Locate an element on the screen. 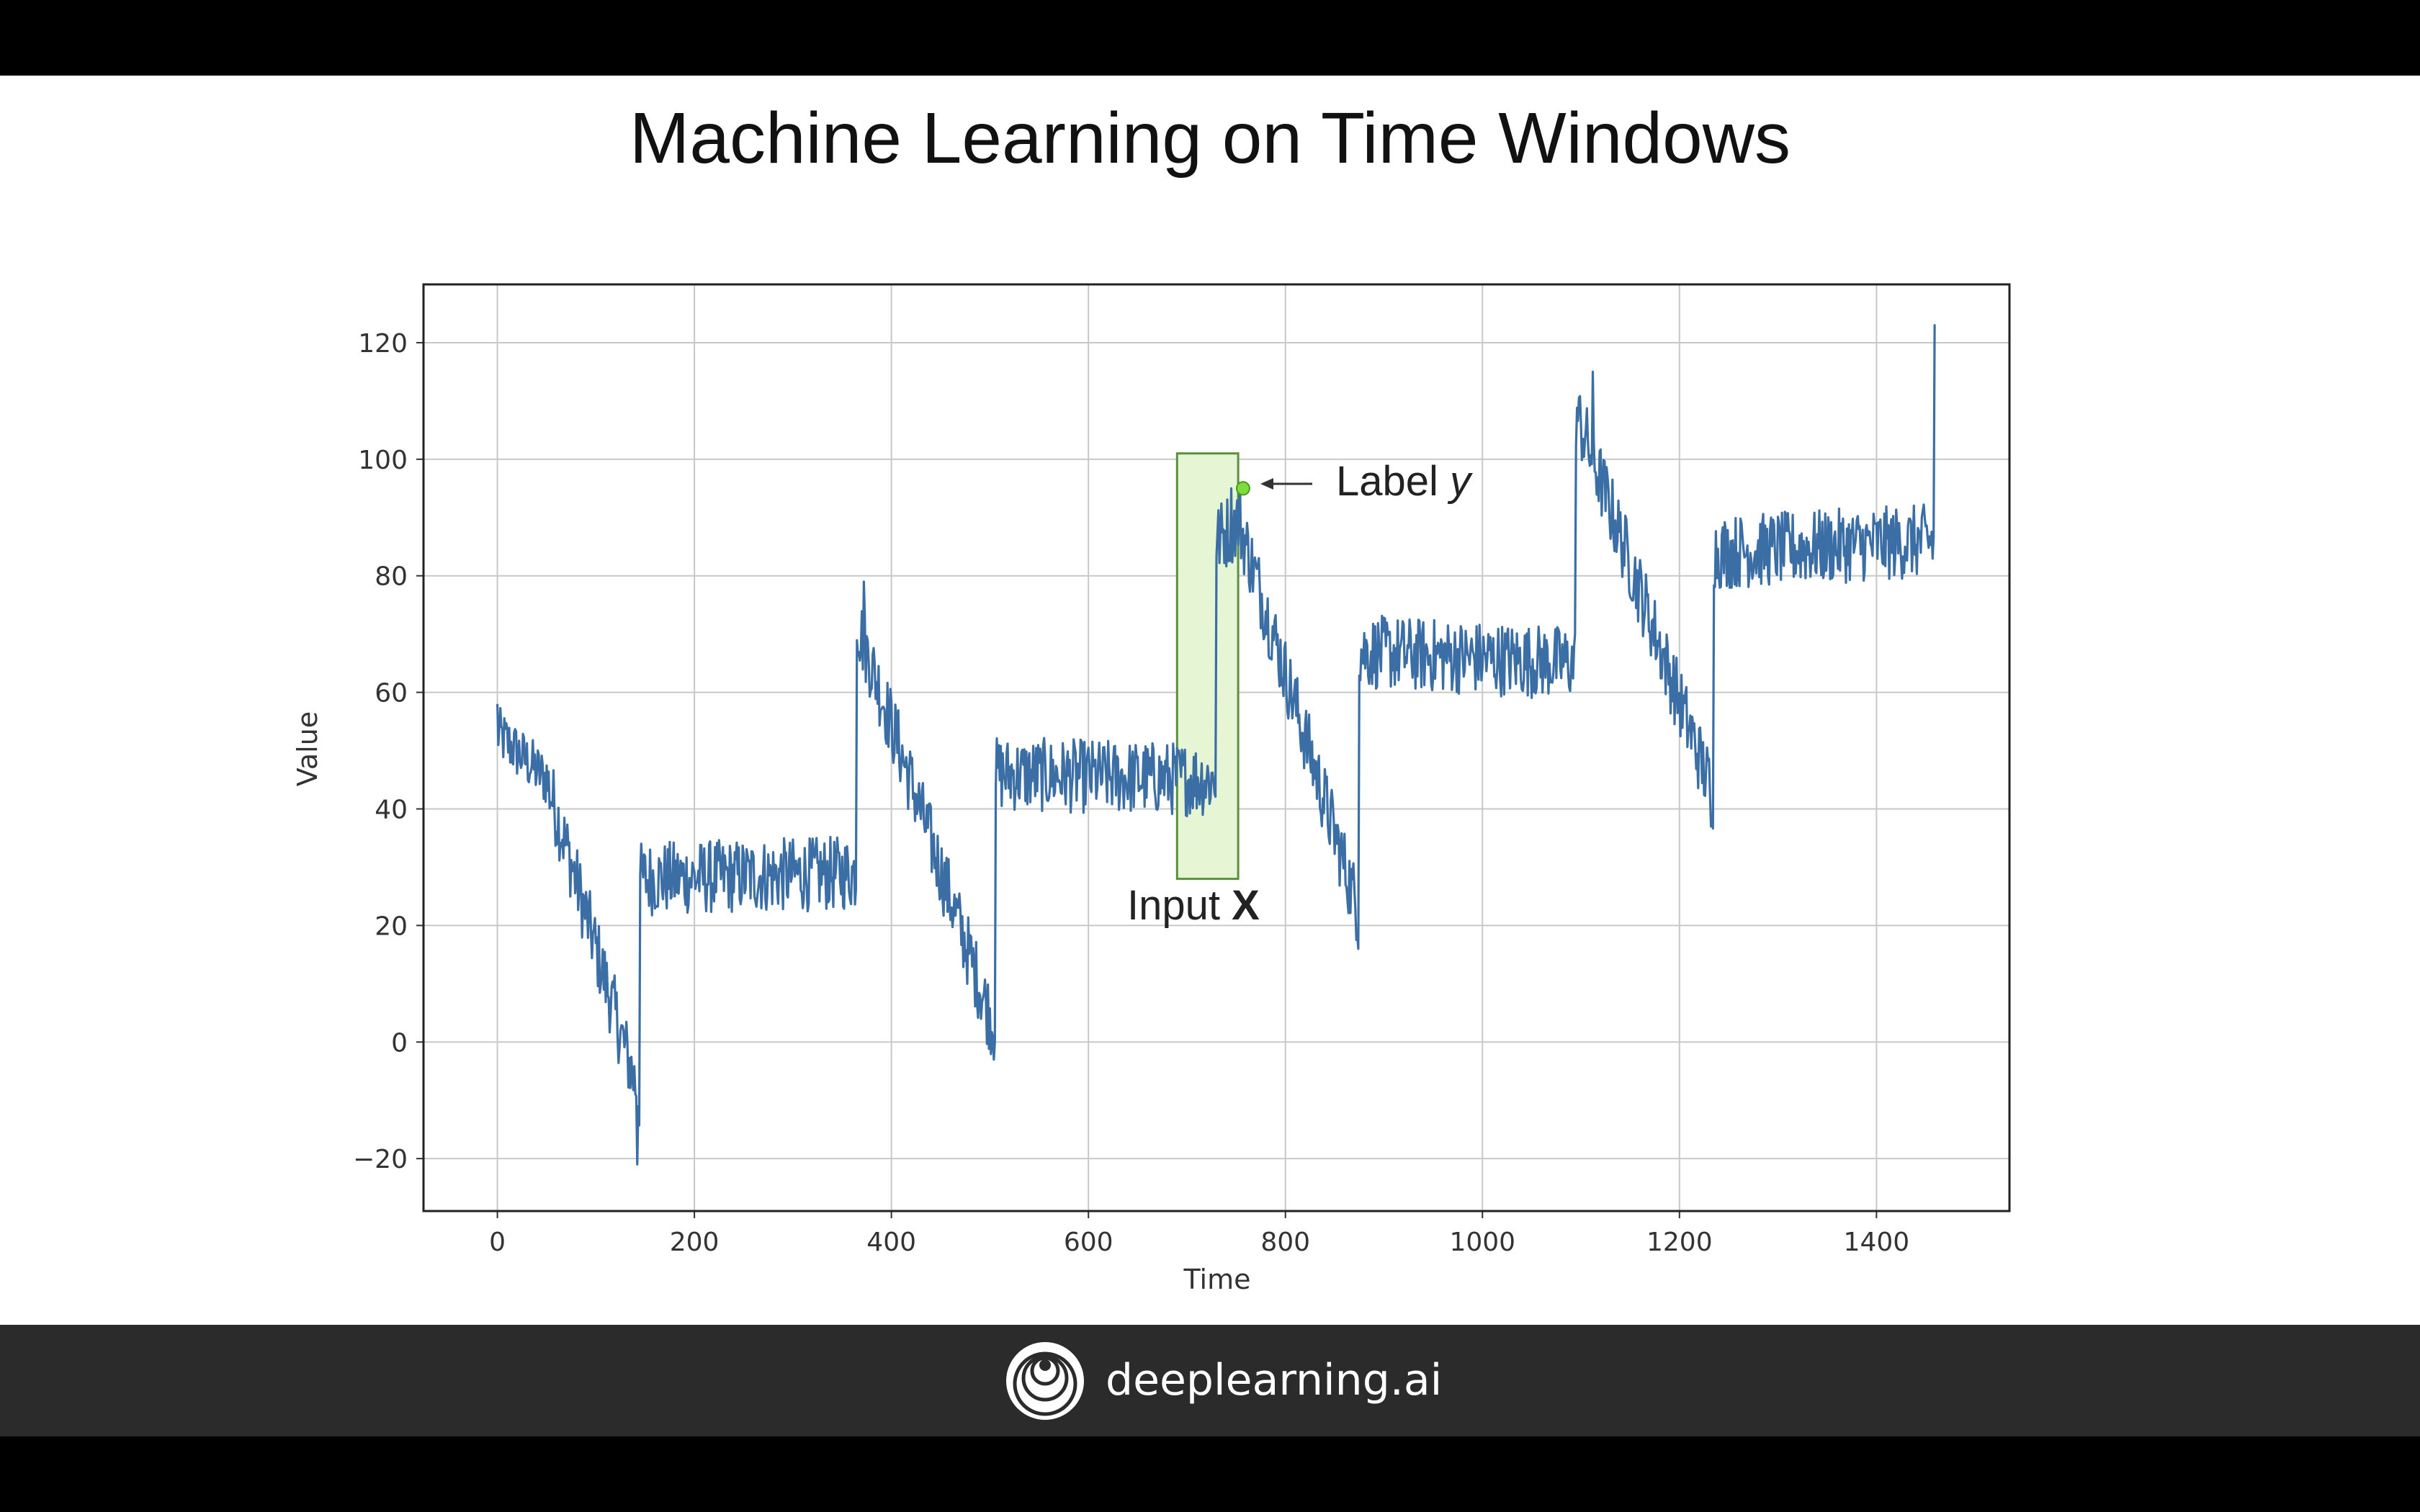 This screenshot has width=2420, height=1512. y-tick-label: 60 is located at coordinates (391, 693).